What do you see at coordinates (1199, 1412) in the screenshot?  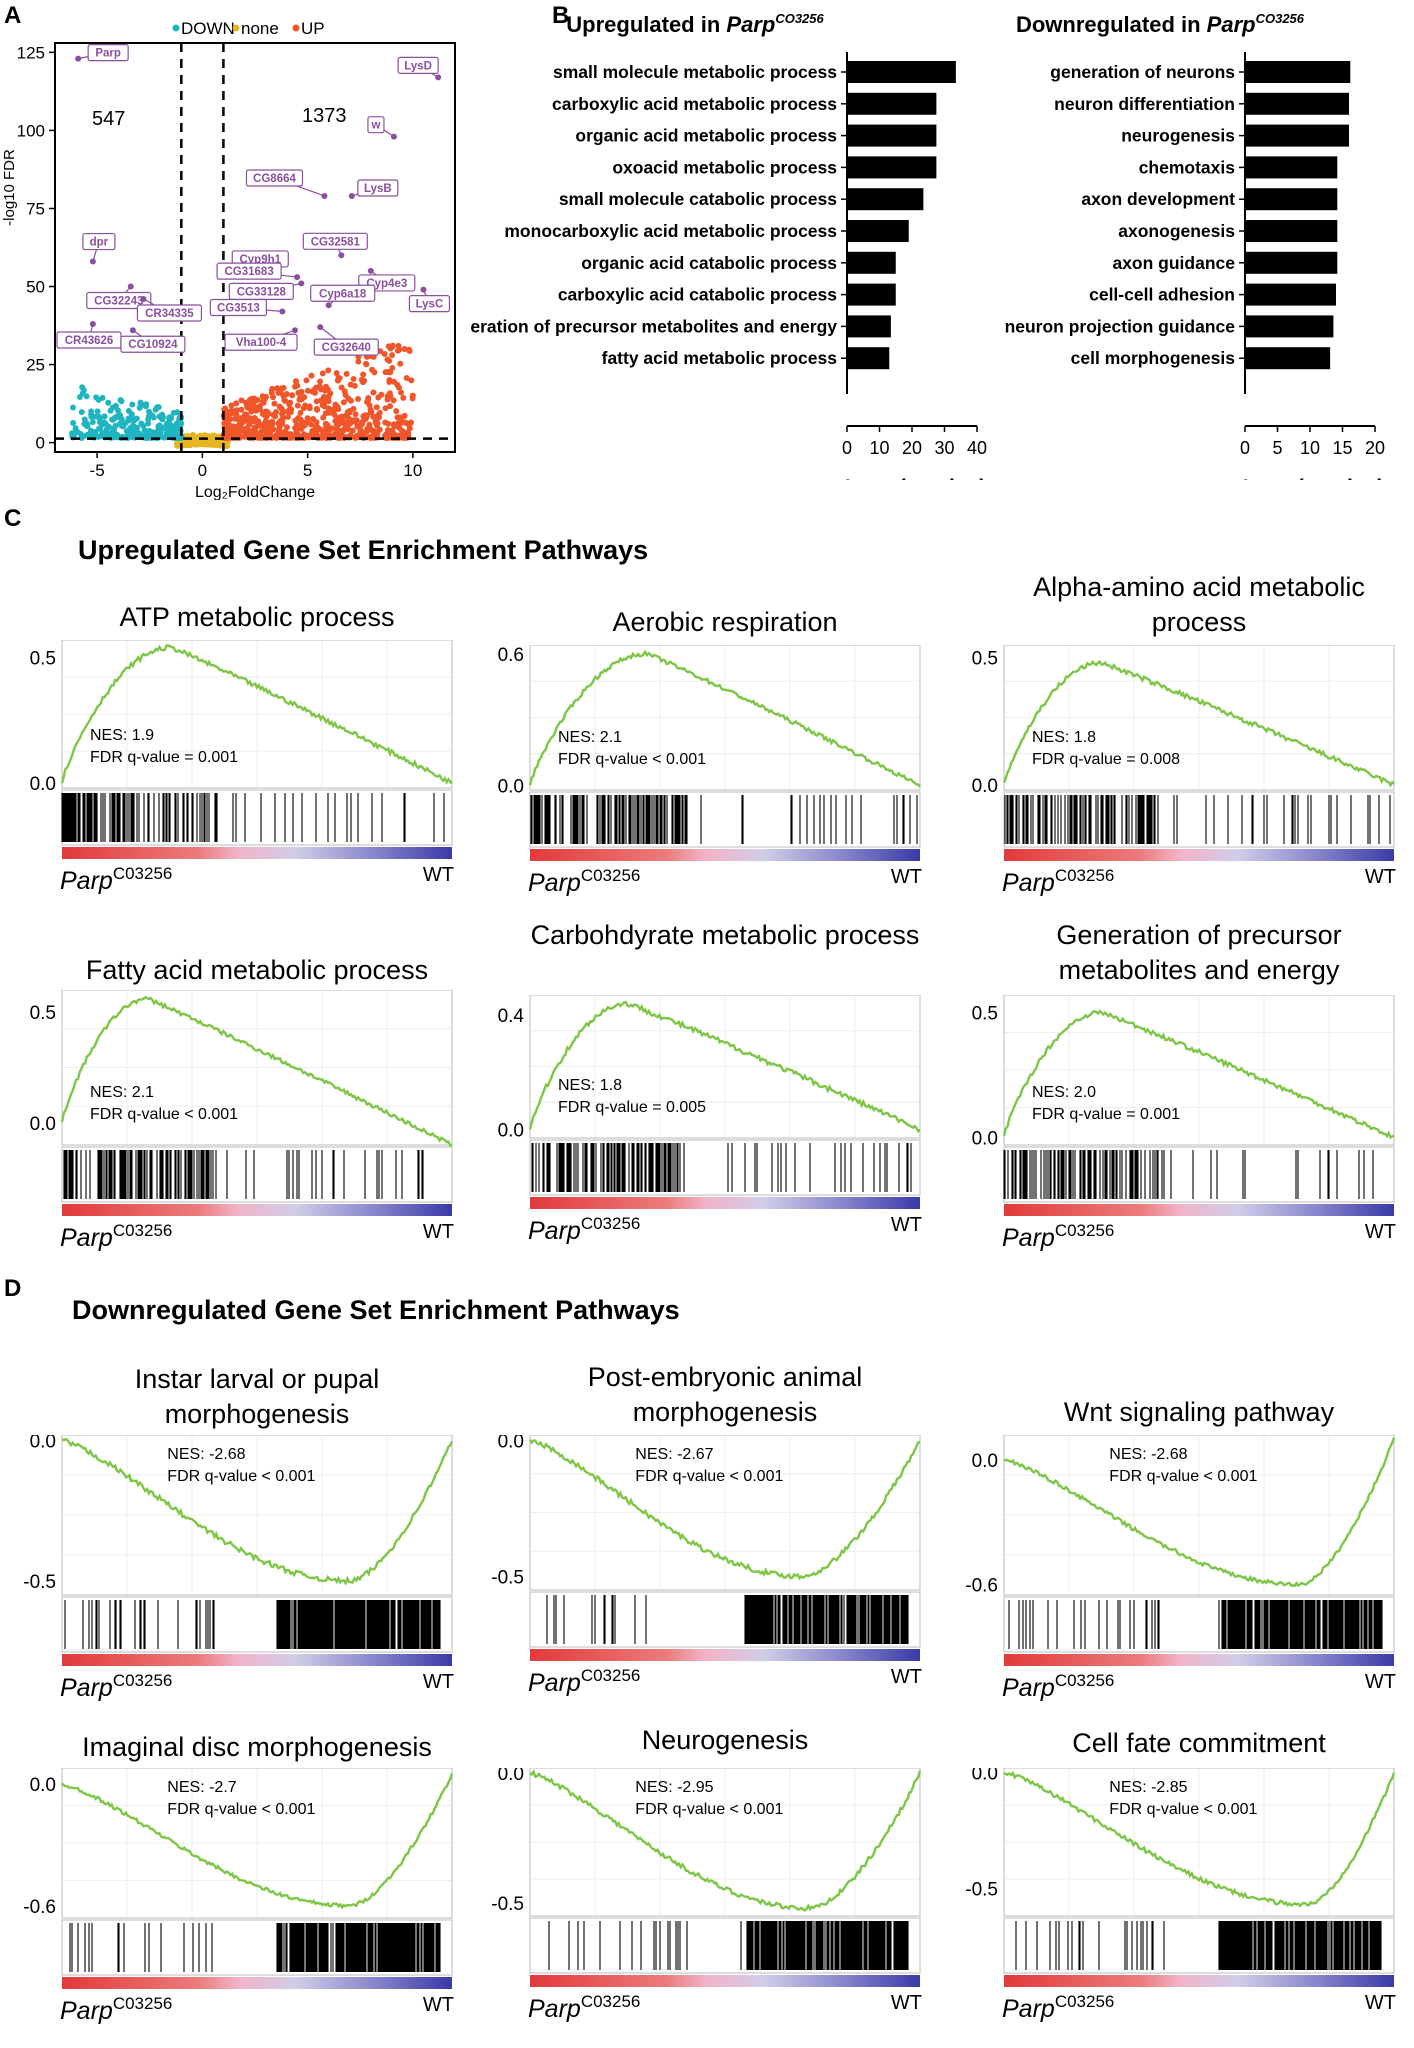 I see `gsea-title: Wnt signaling pathway` at bounding box center [1199, 1412].